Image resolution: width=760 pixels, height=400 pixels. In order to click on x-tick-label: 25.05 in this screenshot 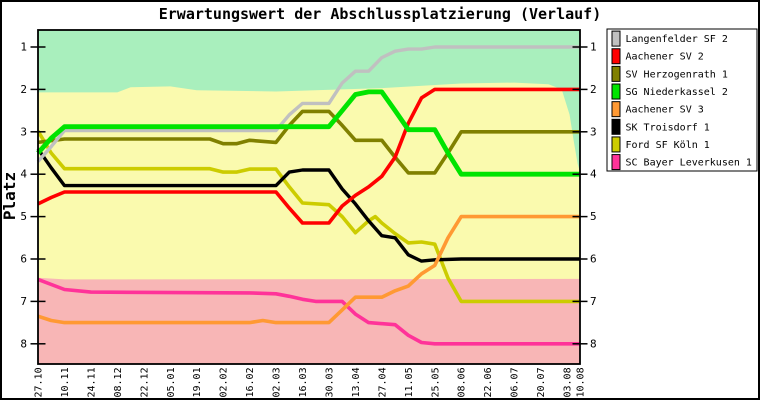, I will do `click(435, 382)`.